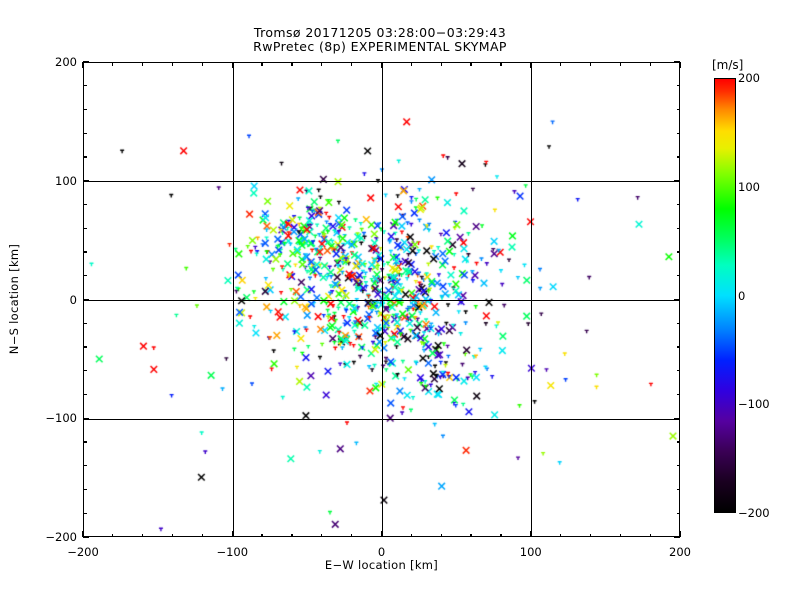 The height and width of the screenshot is (600, 800). I want to click on colorbar-unit-label: [m/s], so click(728, 65).